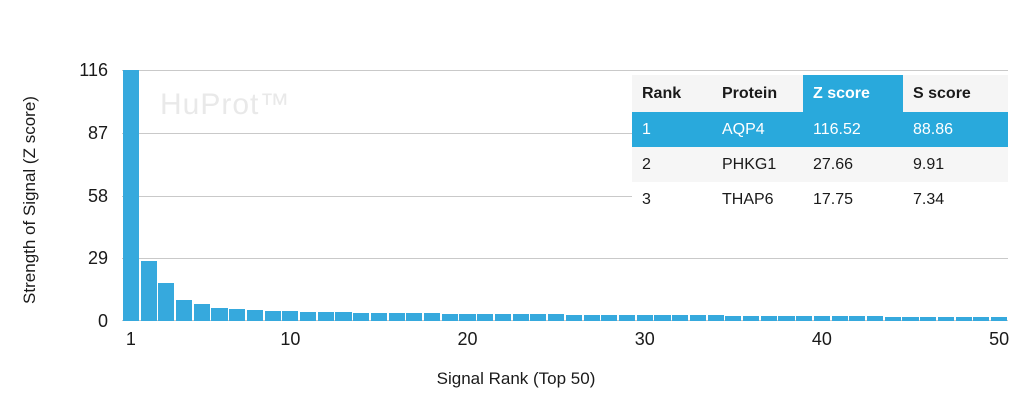  What do you see at coordinates (853, 164) in the screenshot?
I see `table-row-2-col-3: 27.66` at bounding box center [853, 164].